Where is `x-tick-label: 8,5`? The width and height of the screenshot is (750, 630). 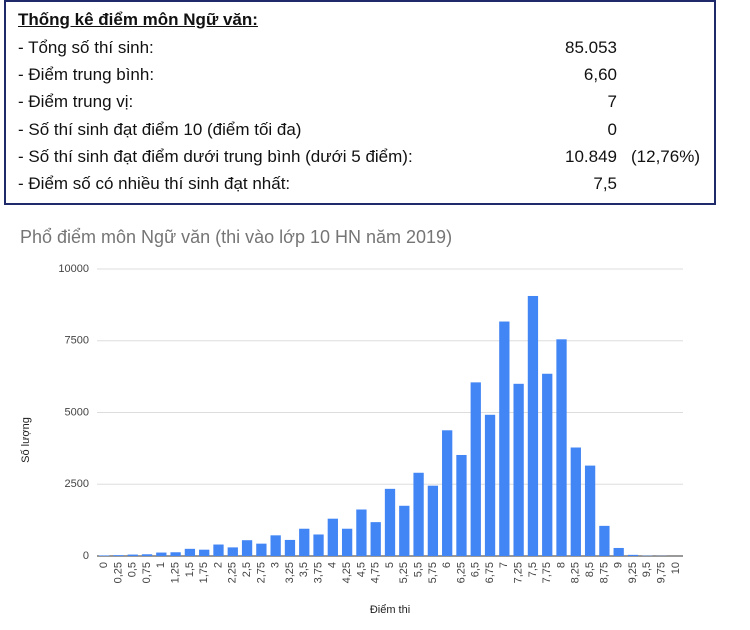 x-tick-label: 8,5 is located at coordinates (590, 569).